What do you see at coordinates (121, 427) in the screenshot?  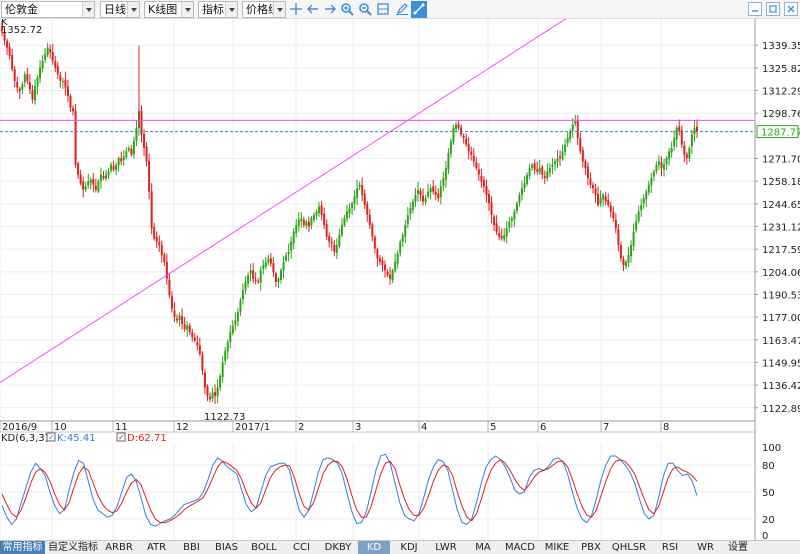 I see `x-tick-label: 11` at bounding box center [121, 427].